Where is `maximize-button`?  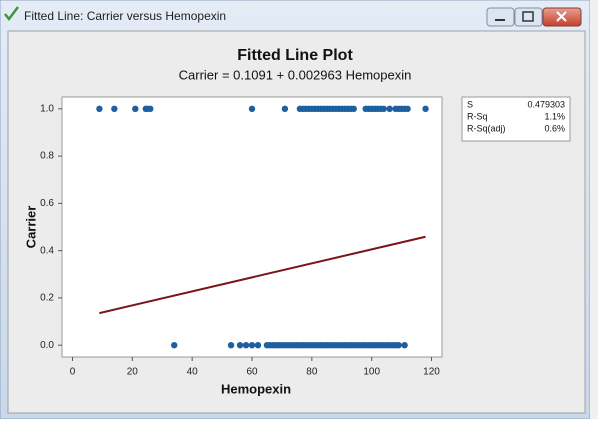 maximize-button is located at coordinates (528, 17).